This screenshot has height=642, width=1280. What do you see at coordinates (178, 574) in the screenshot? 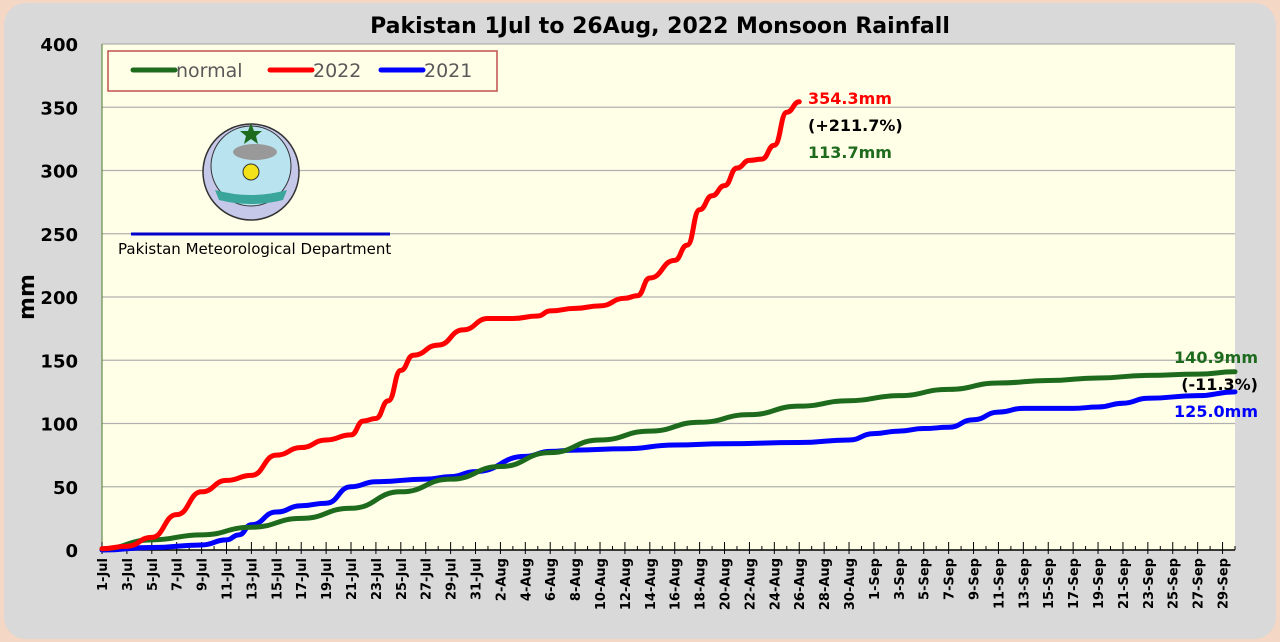
I see `x-tick-label: 7-Jul` at bounding box center [178, 574].